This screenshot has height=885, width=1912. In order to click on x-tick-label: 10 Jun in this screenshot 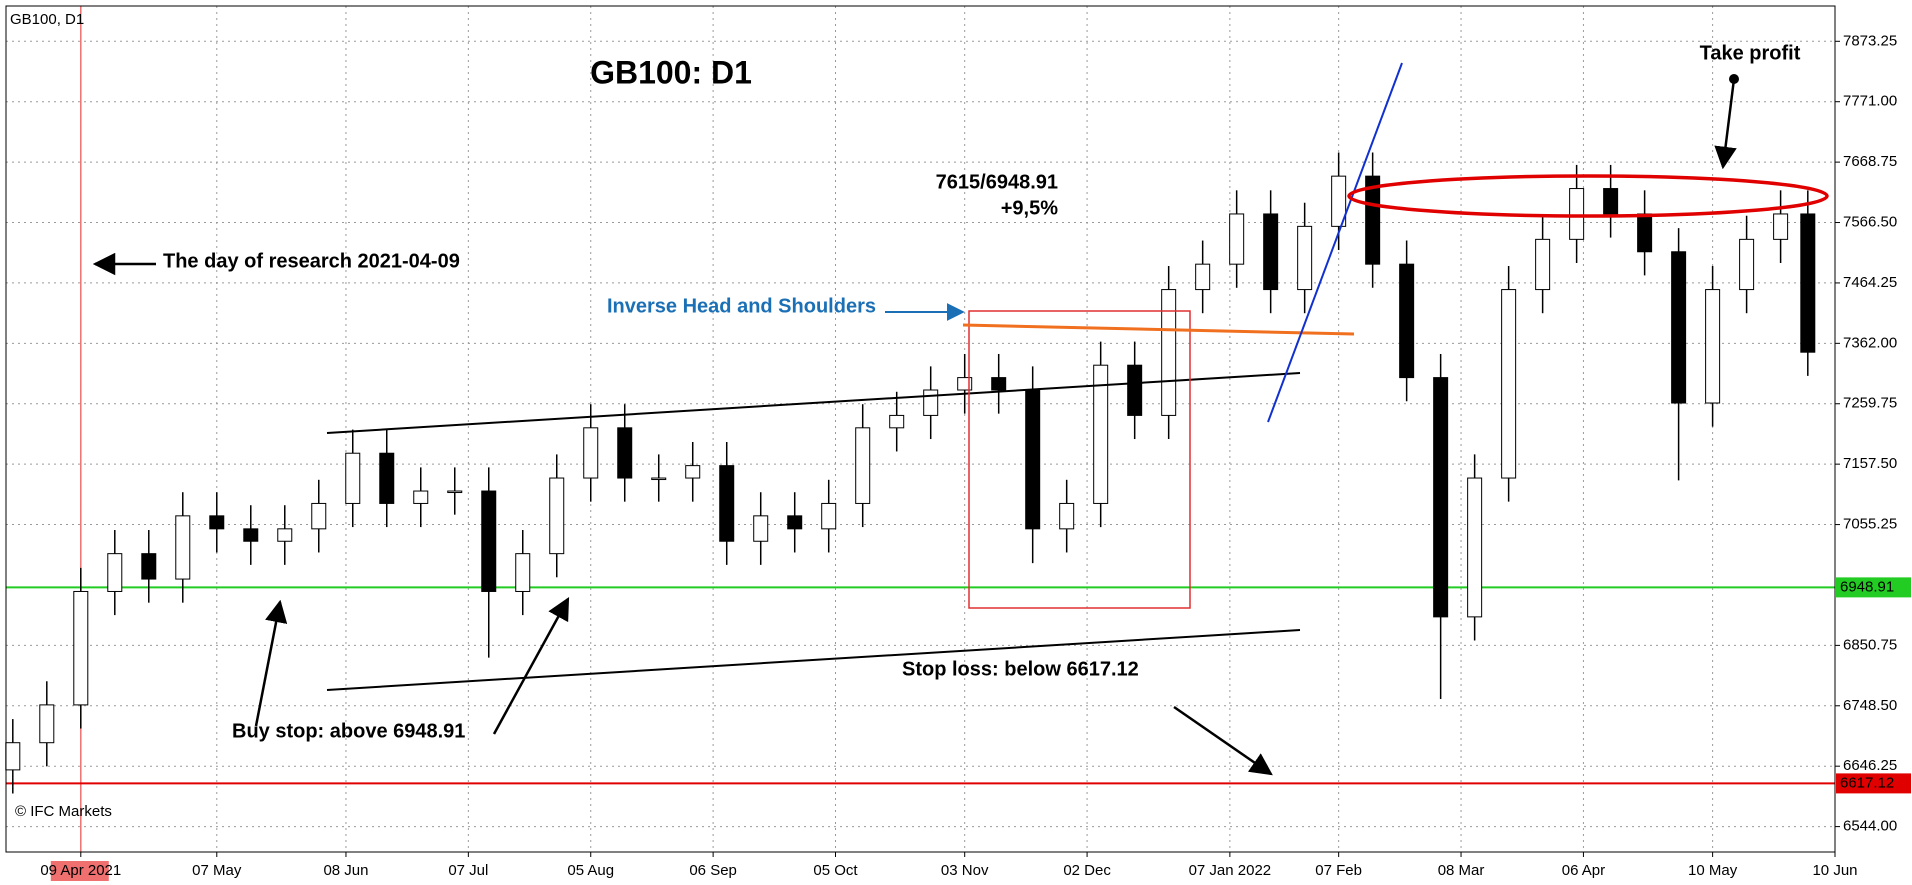, I will do `click(1834, 870)`.